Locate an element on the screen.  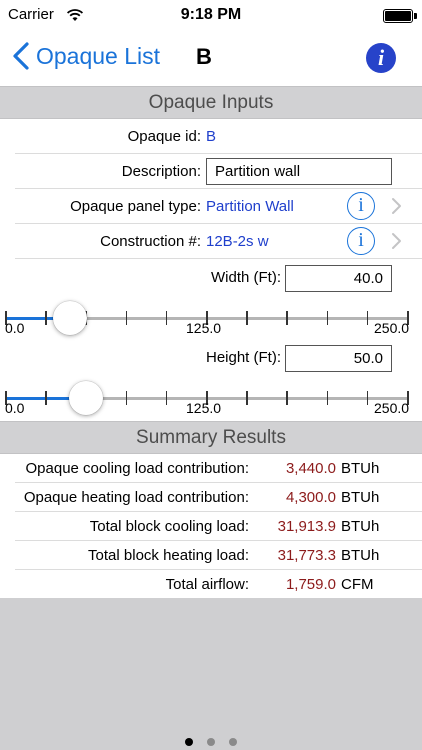
result-row: Total block heating load: 31,773.3 BTUh is located at coordinates (211, 555).